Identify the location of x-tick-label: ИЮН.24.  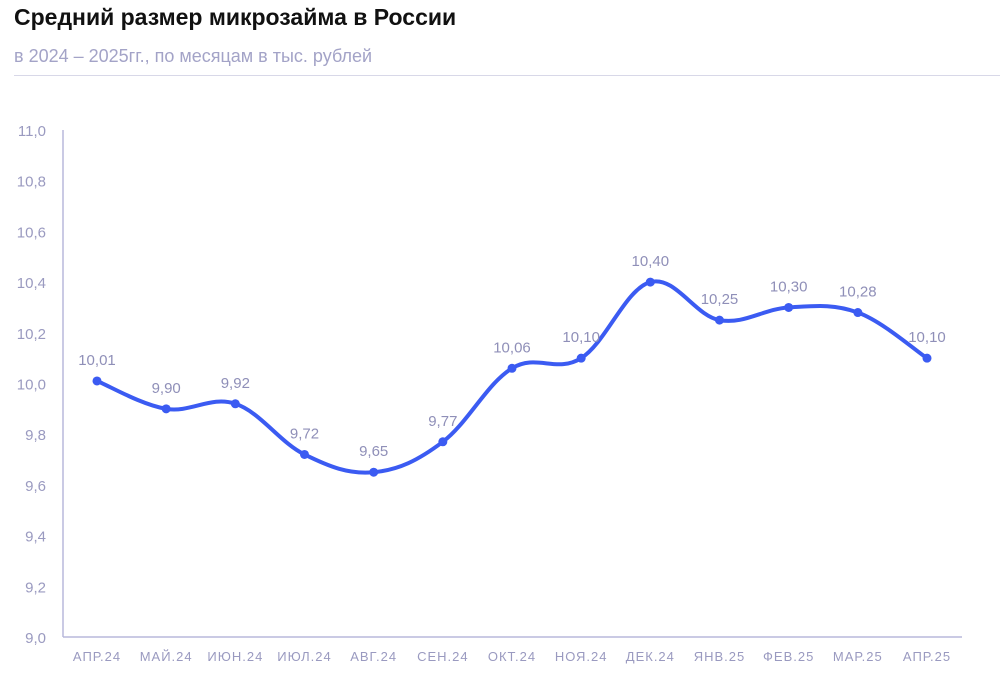
(235, 656).